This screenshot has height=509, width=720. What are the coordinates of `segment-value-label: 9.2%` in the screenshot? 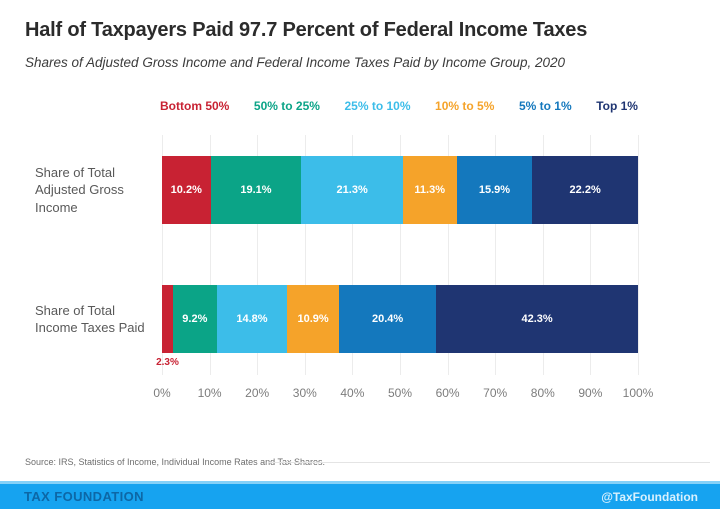 It's located at (195, 319).